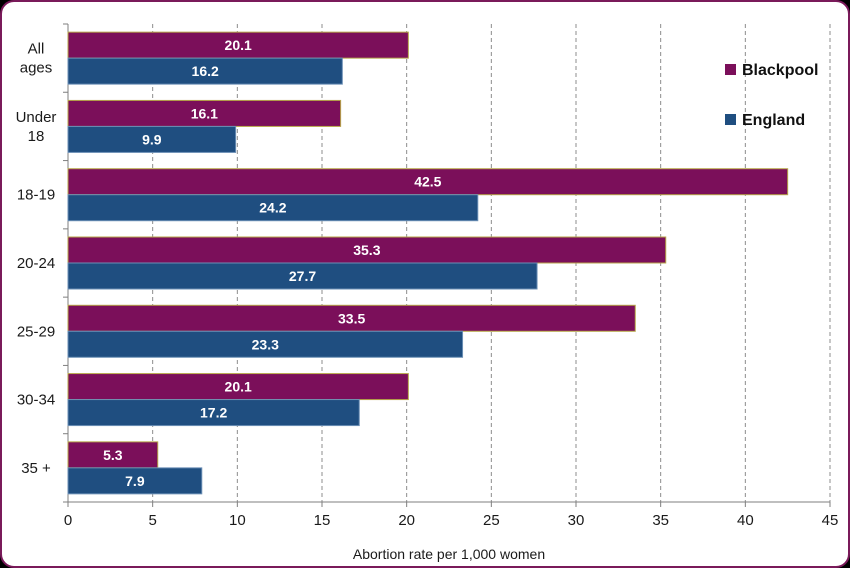  Describe the element at coordinates (730, 69) in the screenshot. I see `legend-swatch-blackpool` at that location.